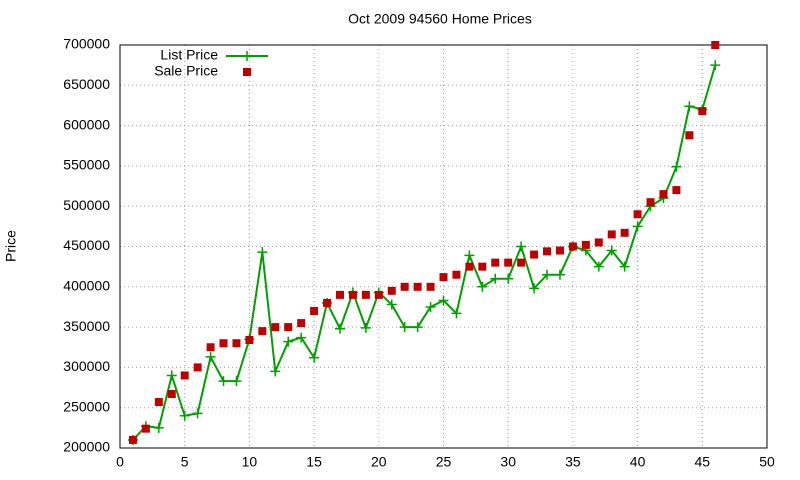  I want to click on x-tick-label: 15, so click(314, 462).